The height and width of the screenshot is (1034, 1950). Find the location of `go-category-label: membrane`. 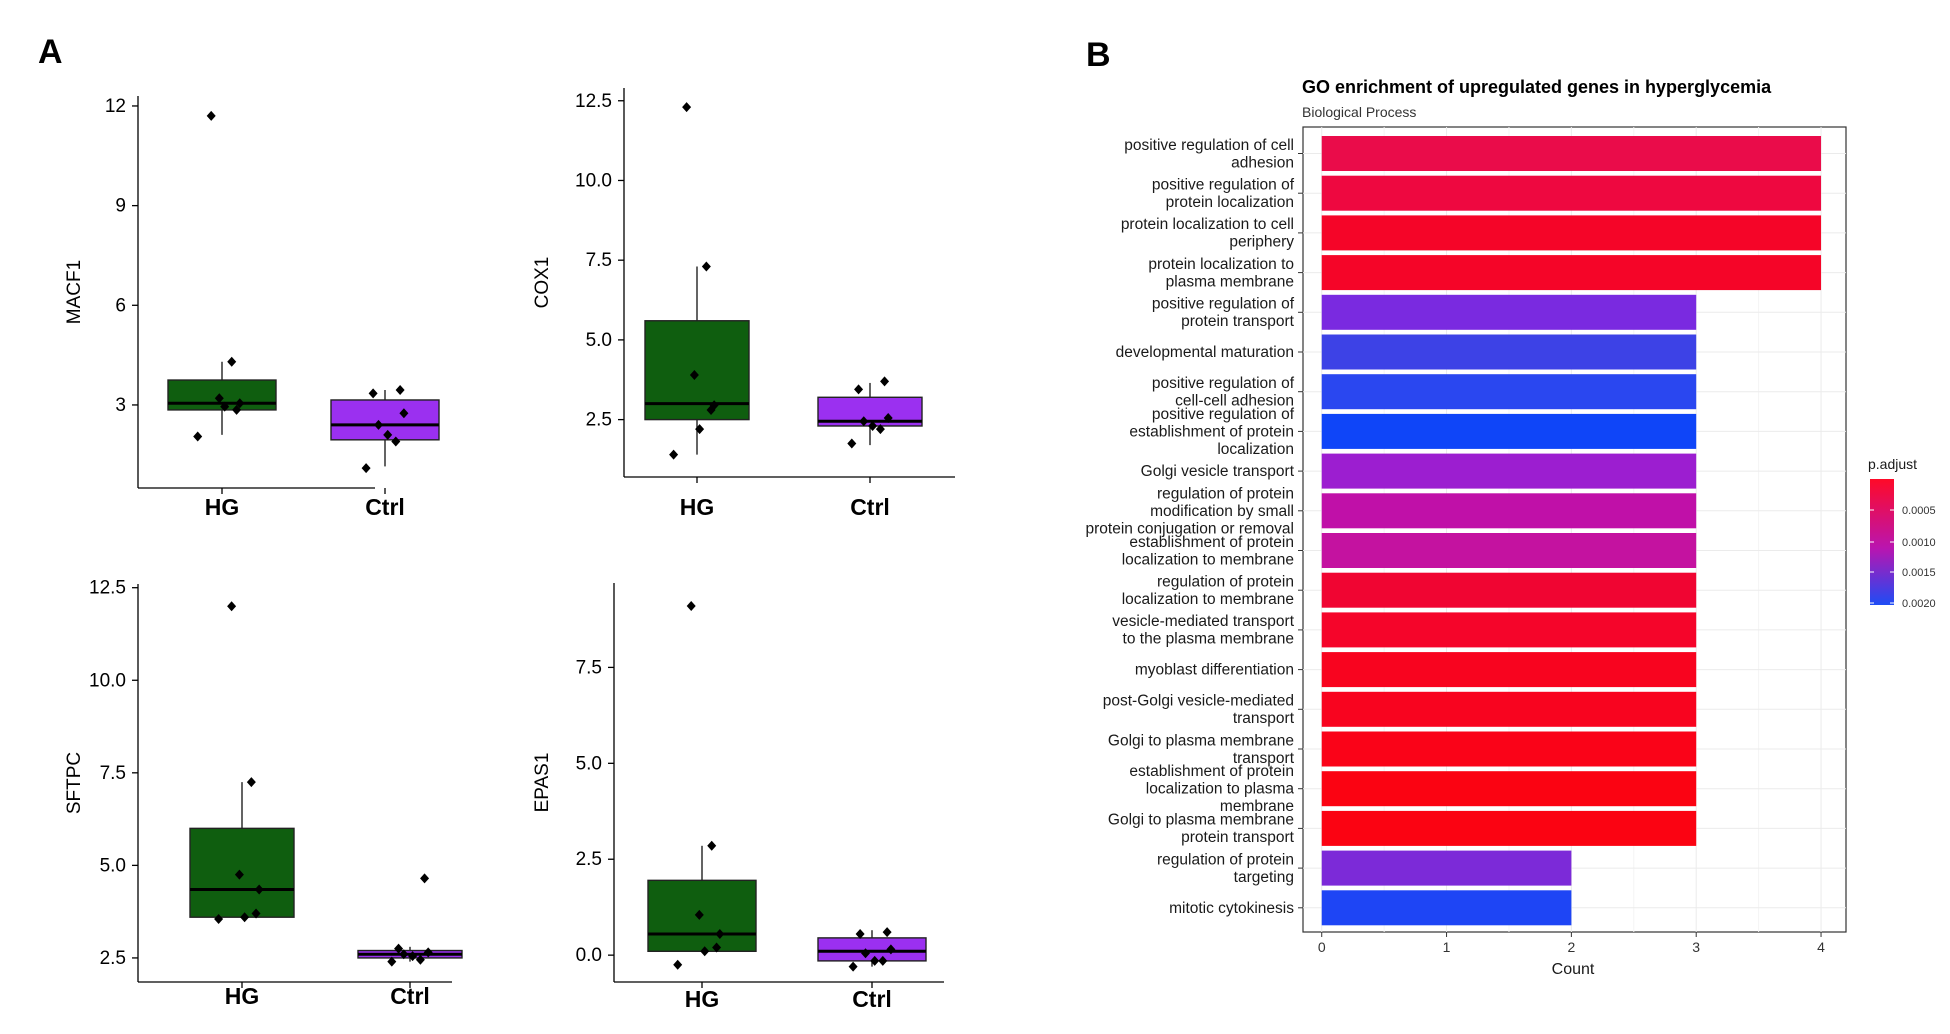

go-category-label: membrane is located at coordinates (1257, 806).